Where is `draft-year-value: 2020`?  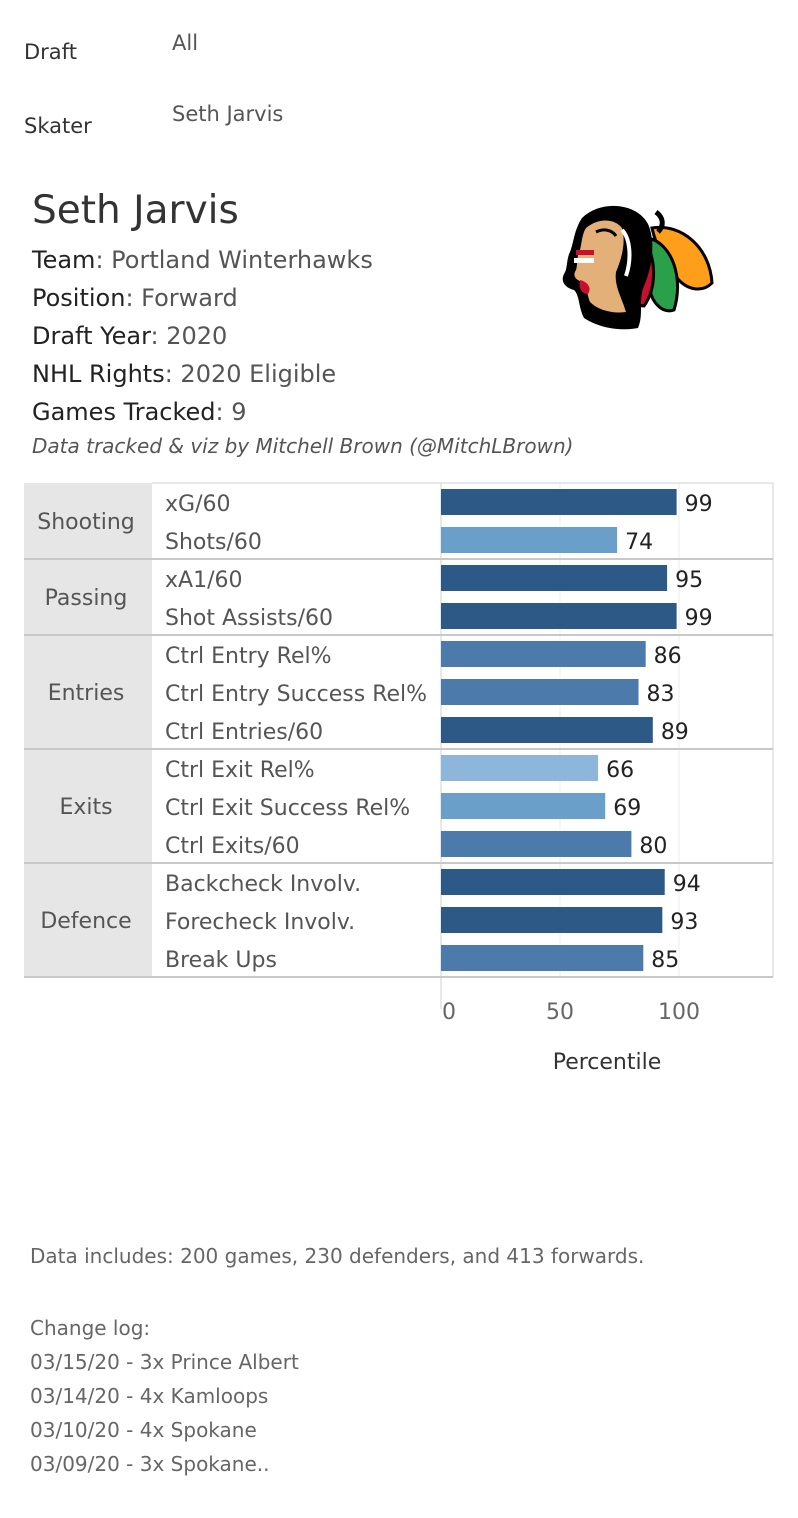 draft-year-value: 2020 is located at coordinates (197, 336).